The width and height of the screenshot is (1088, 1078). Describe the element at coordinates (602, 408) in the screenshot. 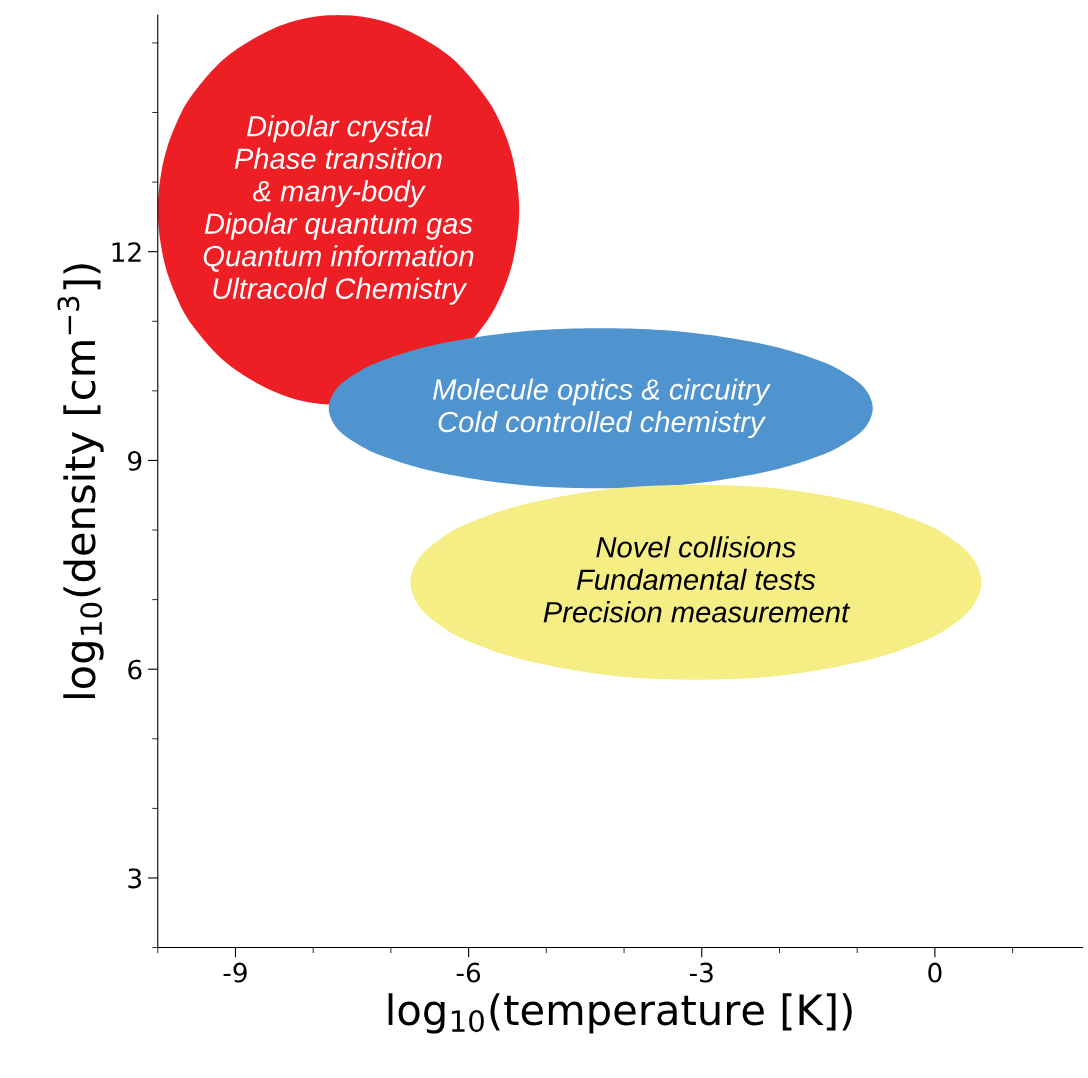

I see `annotation: Molecule optics & circuitry Cold controlled chemistry` at that location.